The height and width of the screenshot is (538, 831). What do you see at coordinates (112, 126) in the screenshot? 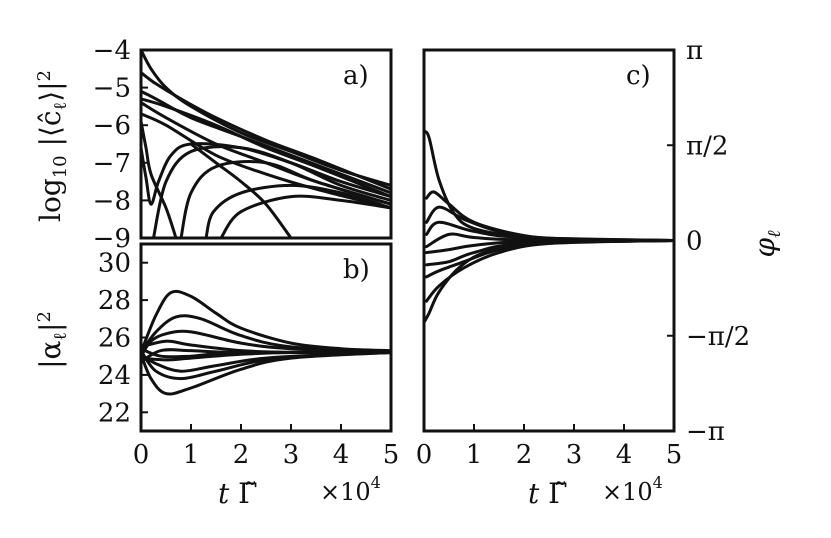
I see `y-tick-label: −6` at bounding box center [112, 126].